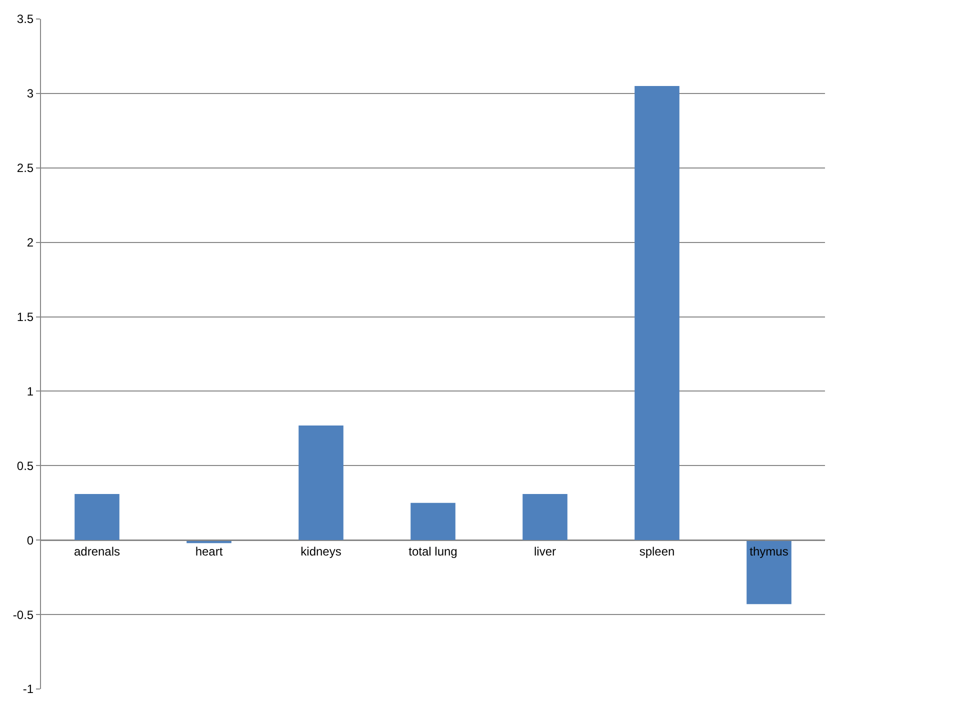  I want to click on y-tick-label: 1.5, so click(25, 317).